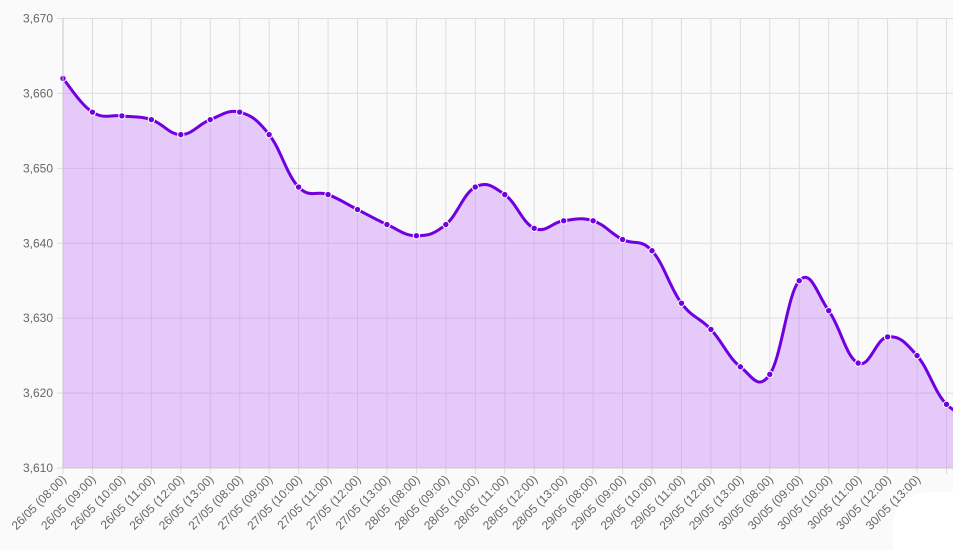 This screenshot has height=550, width=953. I want to click on y-tick-label: 3,670, so click(38, 19).